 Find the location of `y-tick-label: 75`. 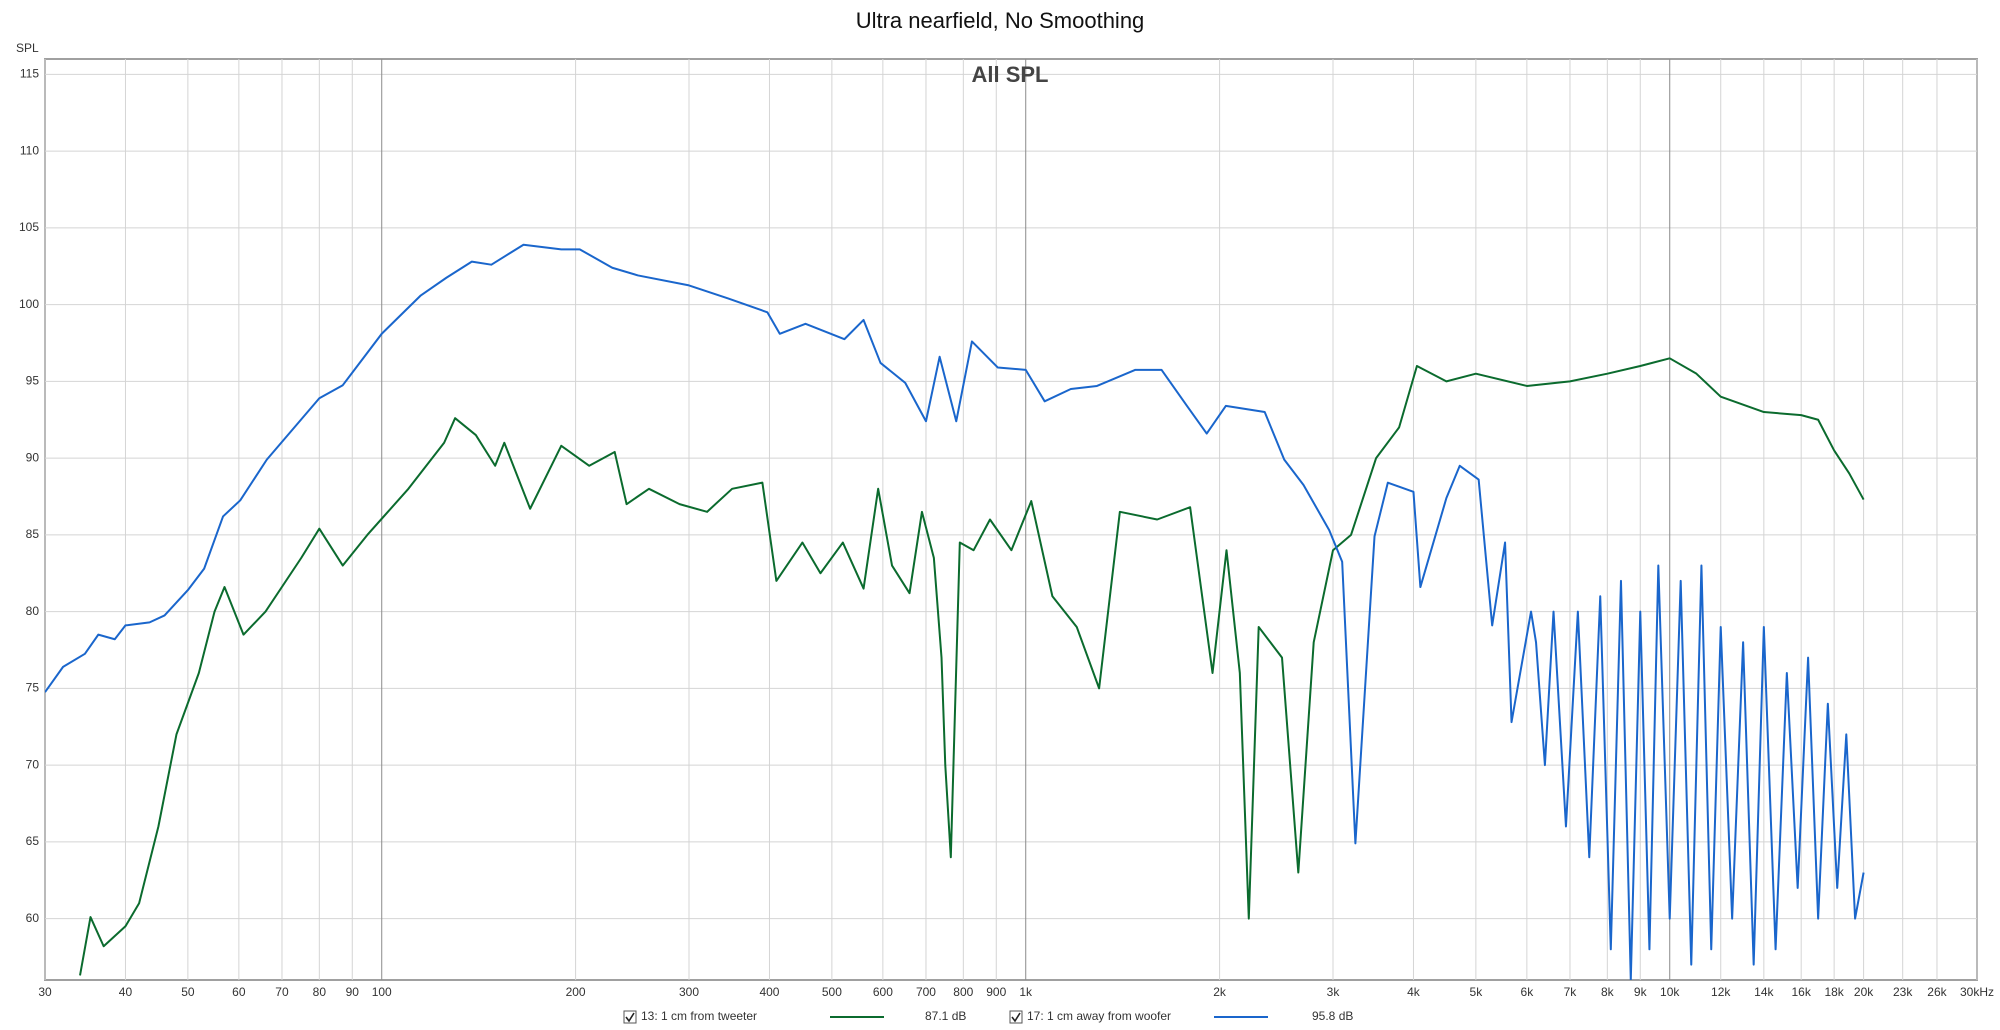

y-tick-label: 75 is located at coordinates (33, 688).